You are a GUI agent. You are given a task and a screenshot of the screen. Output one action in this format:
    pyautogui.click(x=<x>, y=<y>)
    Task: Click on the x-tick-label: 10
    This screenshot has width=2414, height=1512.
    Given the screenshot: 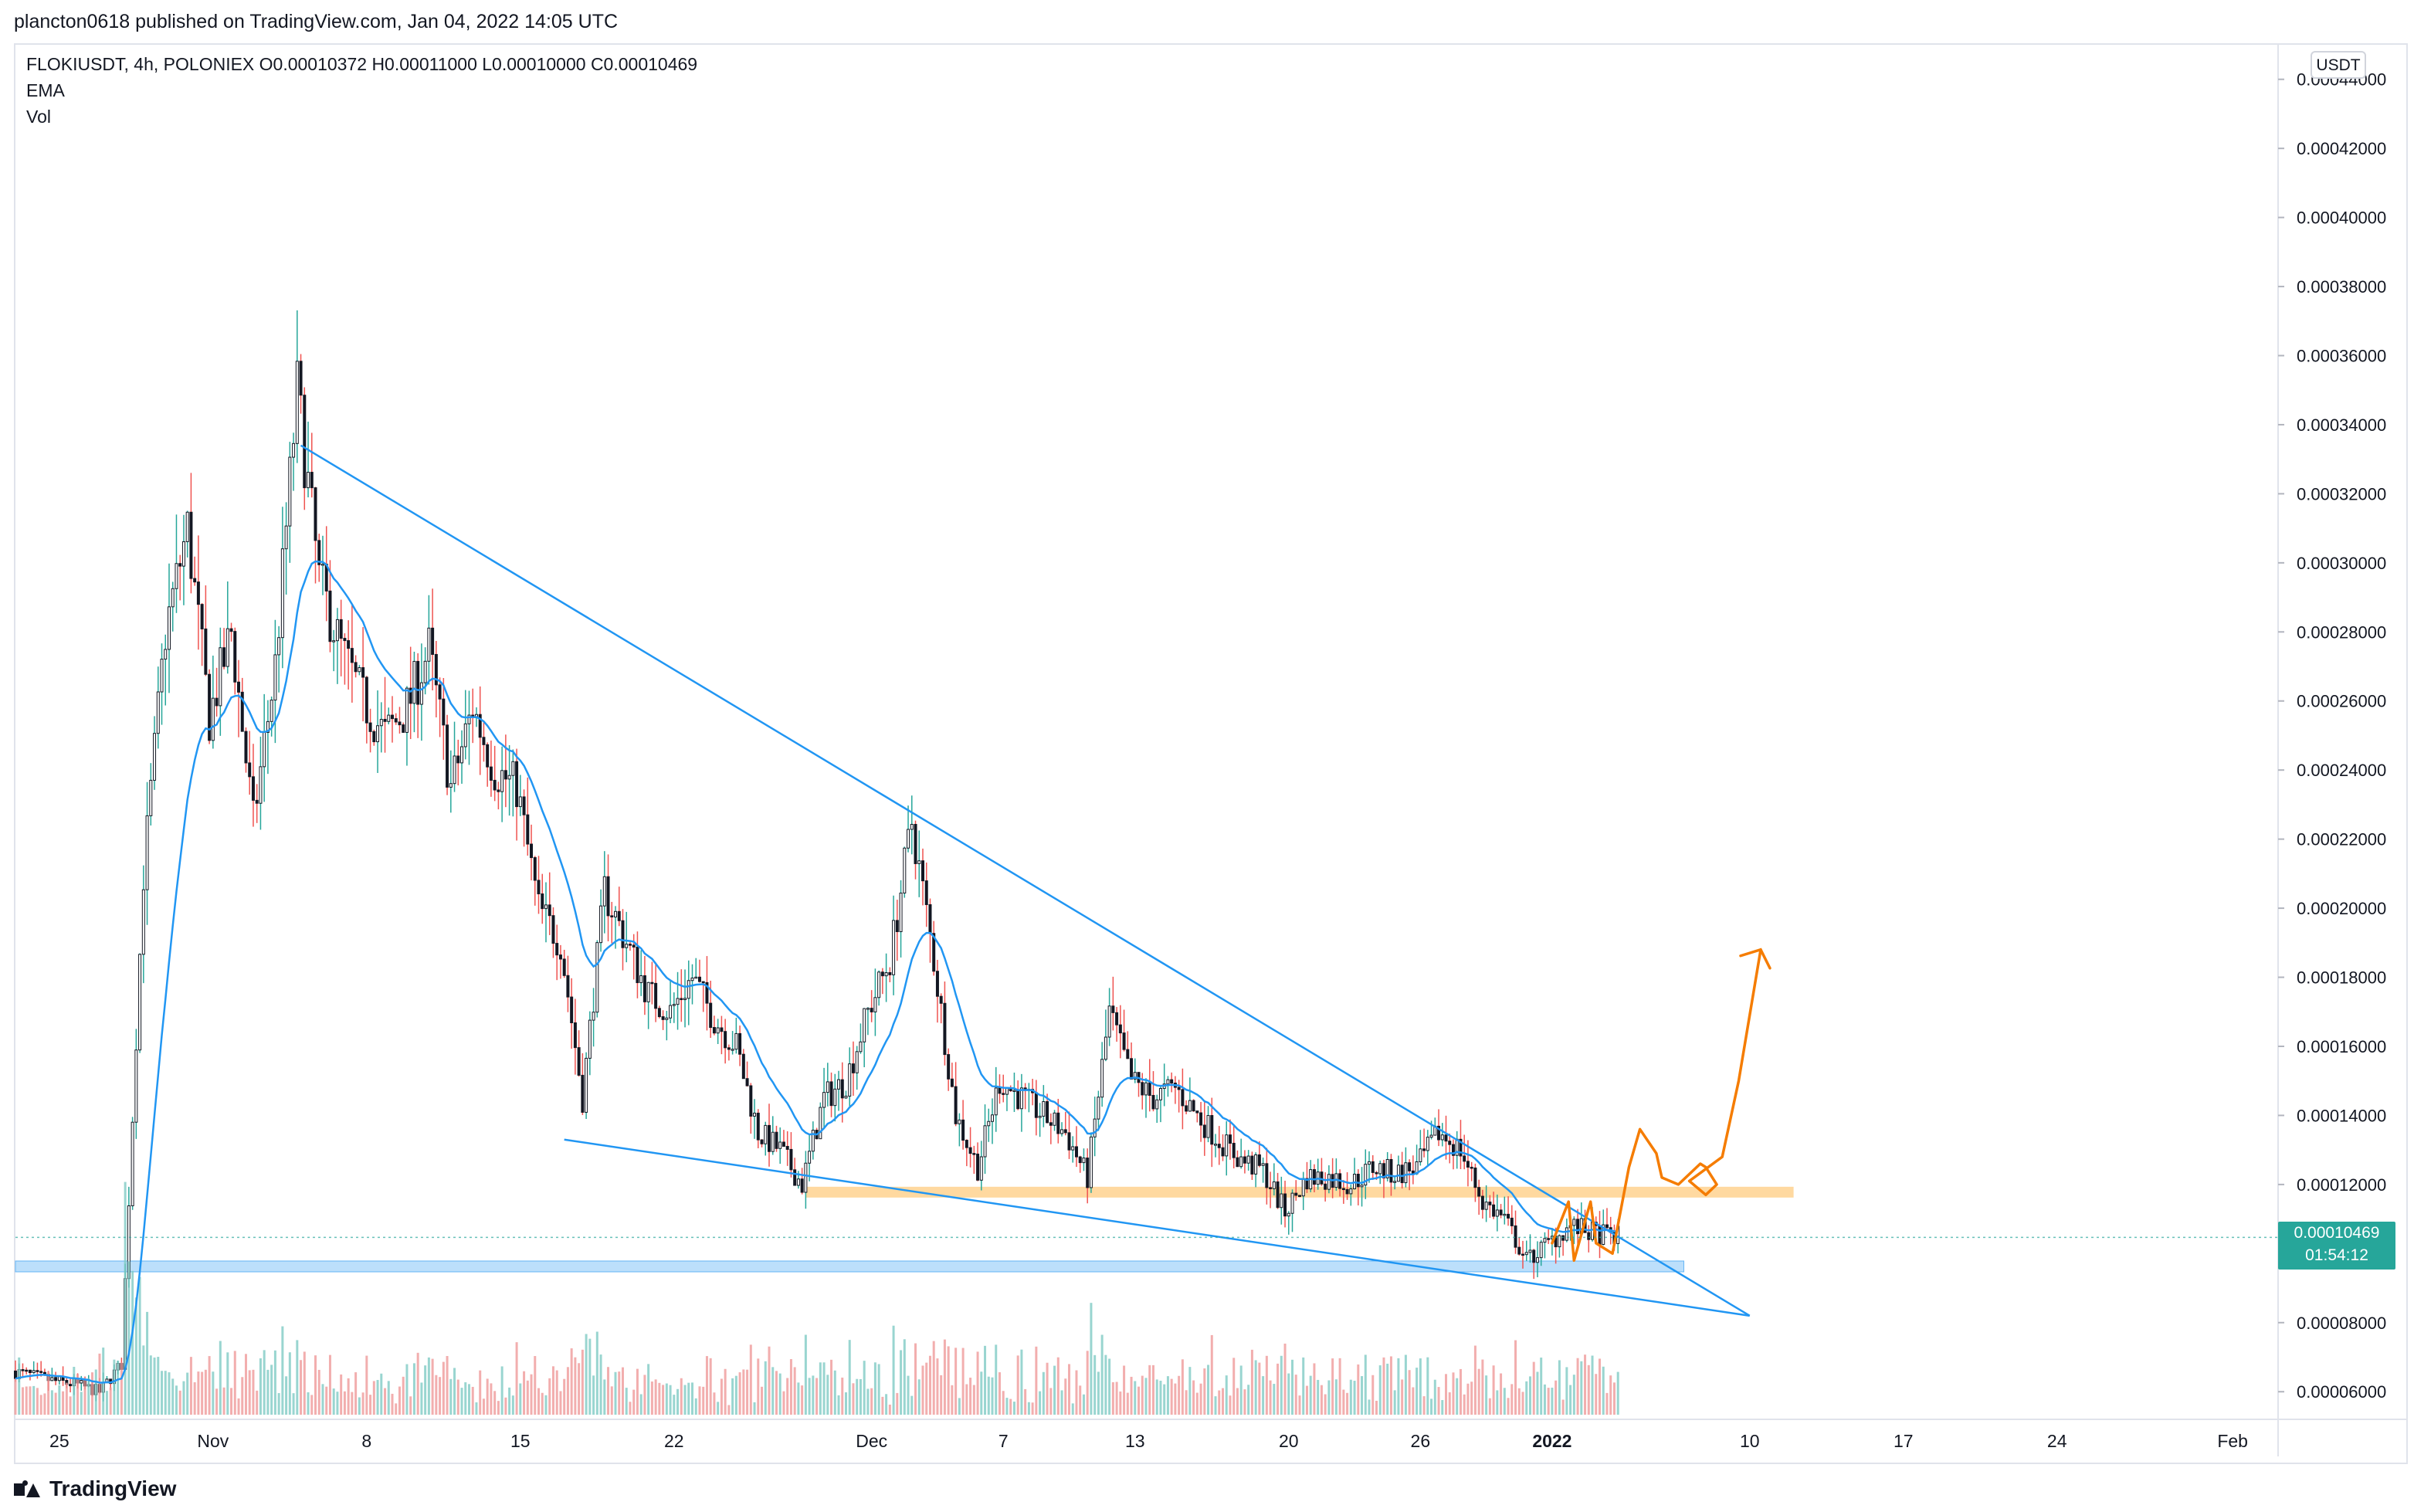 What is the action you would take?
    pyautogui.click(x=1750, y=1441)
    